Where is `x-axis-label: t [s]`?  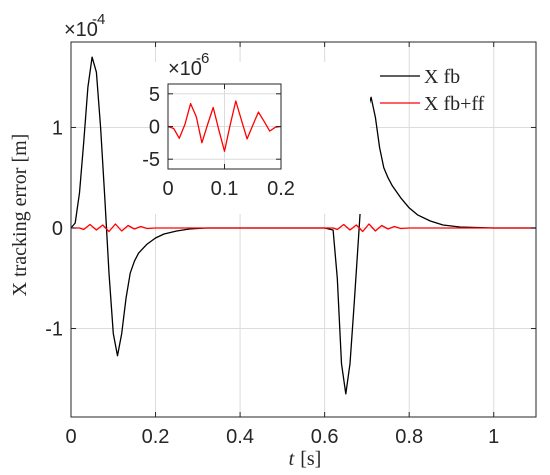 x-axis-label: t [s] is located at coordinates (305, 459).